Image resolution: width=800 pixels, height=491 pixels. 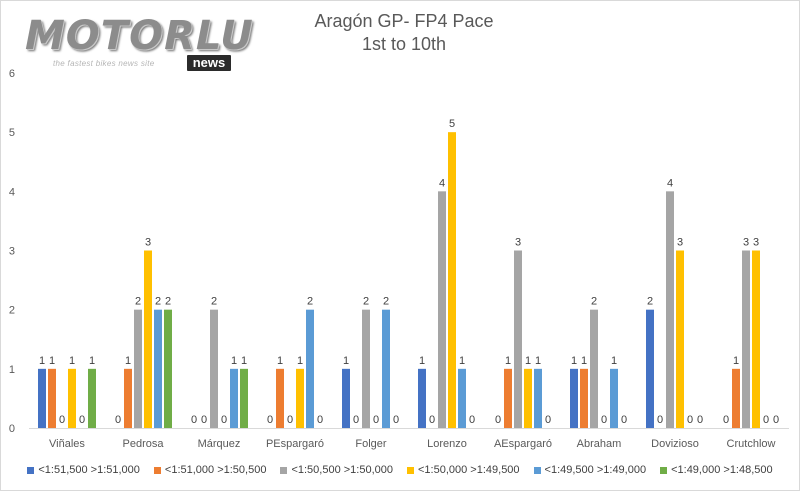 I want to click on legend-label: <1:49,500 >1:49,000, so click(x=595, y=470).